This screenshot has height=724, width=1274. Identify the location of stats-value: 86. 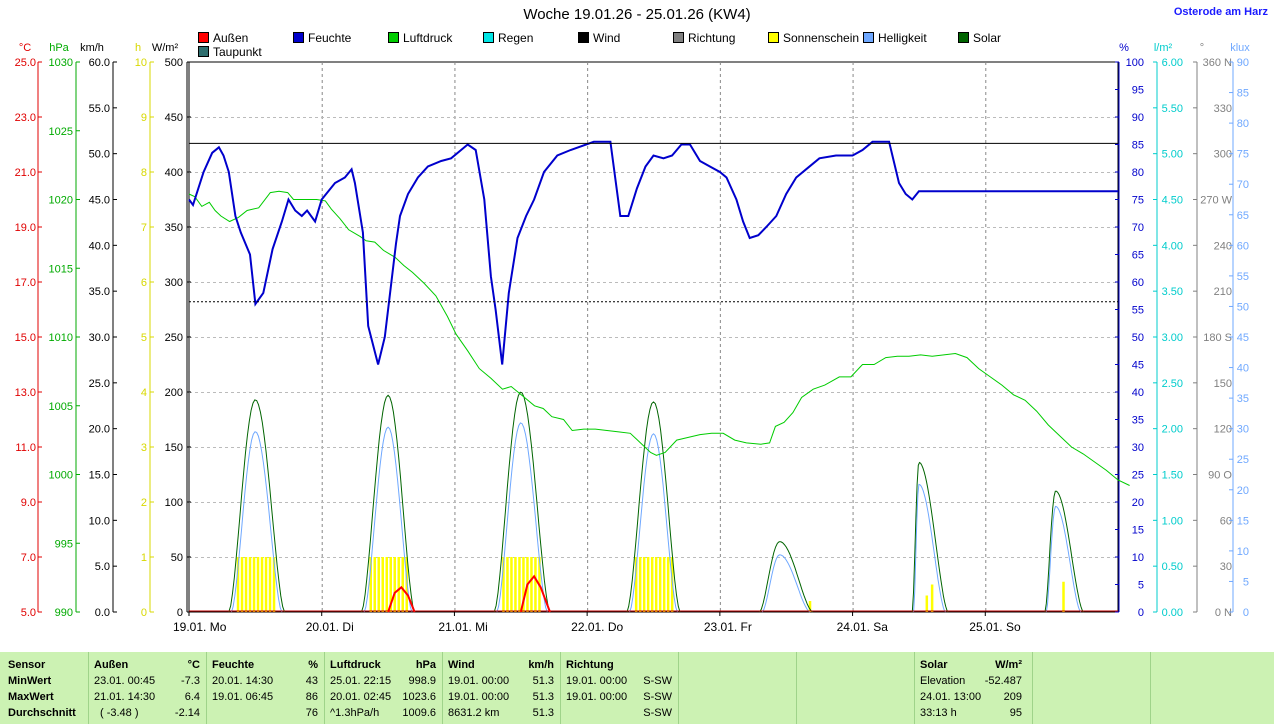
(311, 697).